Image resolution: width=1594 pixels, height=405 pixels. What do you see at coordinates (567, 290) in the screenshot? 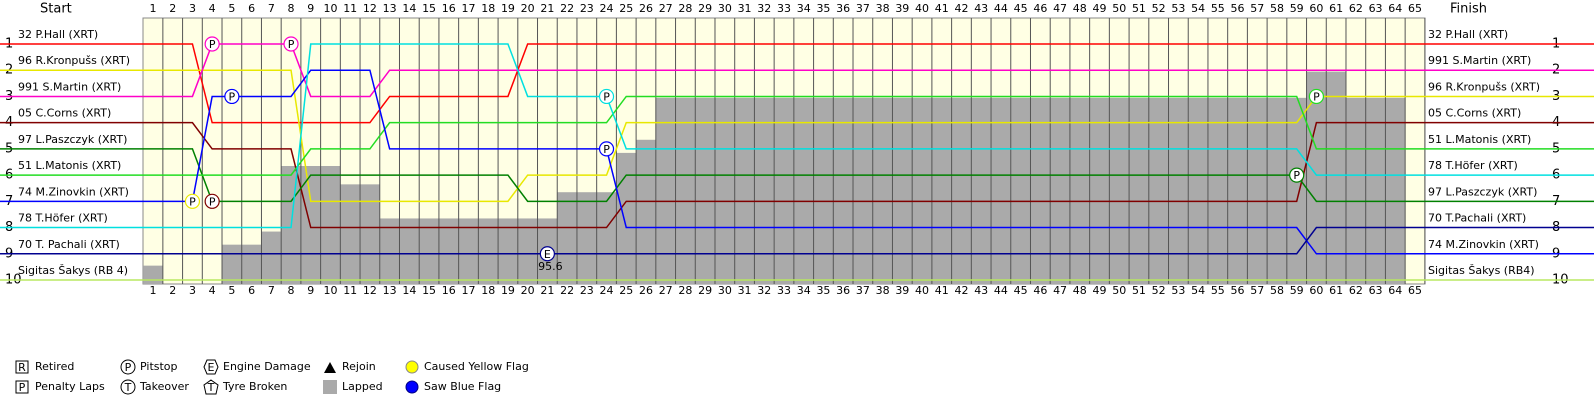
I see `lap-label-bottom: 22` at bounding box center [567, 290].